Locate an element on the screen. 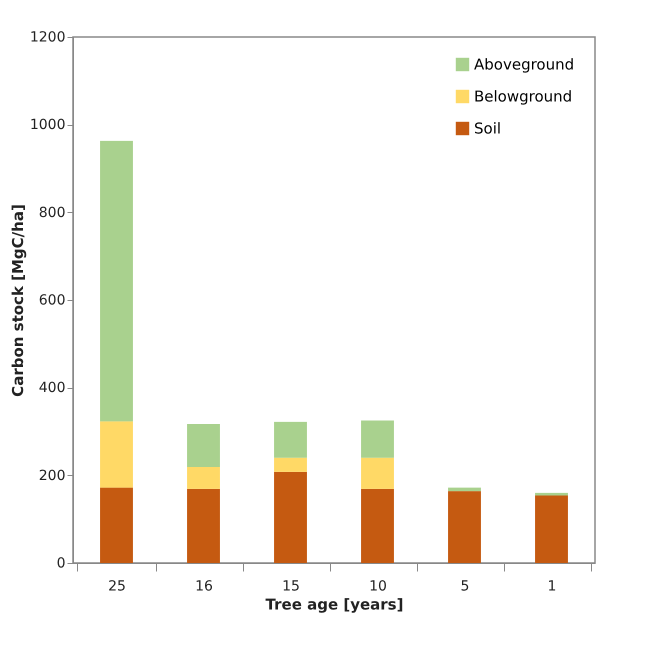  y-axis-title: Carbon stock [MgC/ha] is located at coordinates (17, 300).